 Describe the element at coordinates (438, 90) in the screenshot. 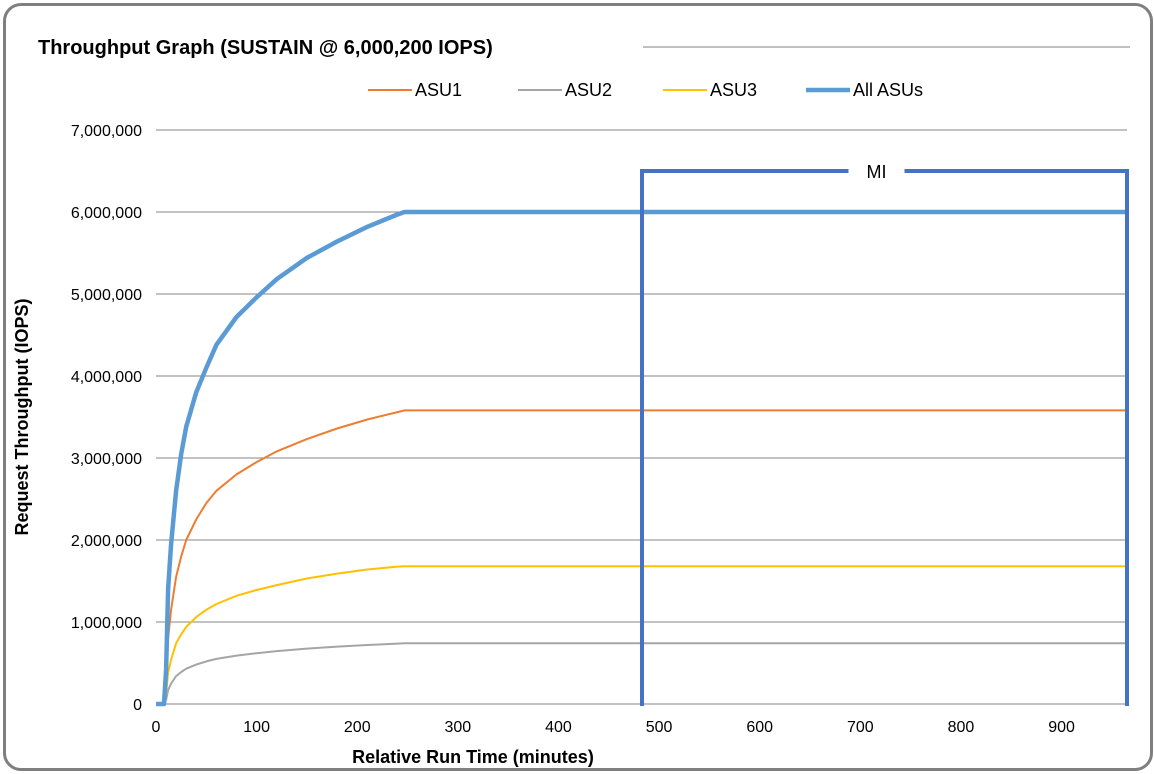

I see `legend-label: ASU1` at that location.